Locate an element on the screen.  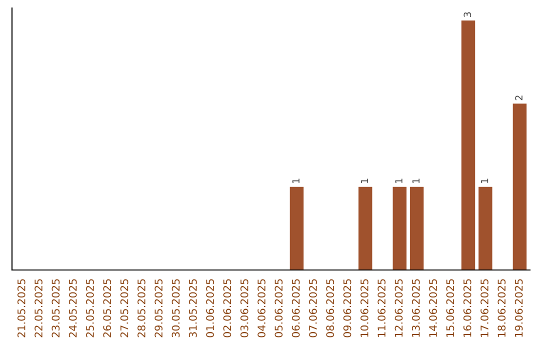
x-tick-label: 01.06.2025 is located at coordinates (210, 308).